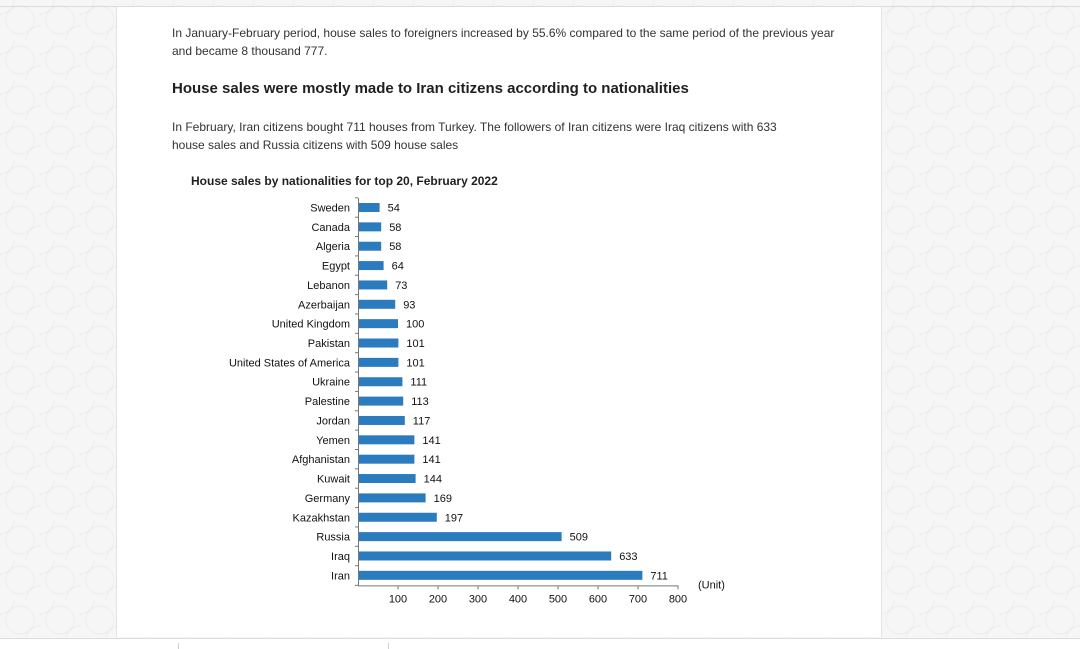 The image size is (1080, 649). Describe the element at coordinates (333, 480) in the screenshot. I see `category-label: Kuwait` at that location.